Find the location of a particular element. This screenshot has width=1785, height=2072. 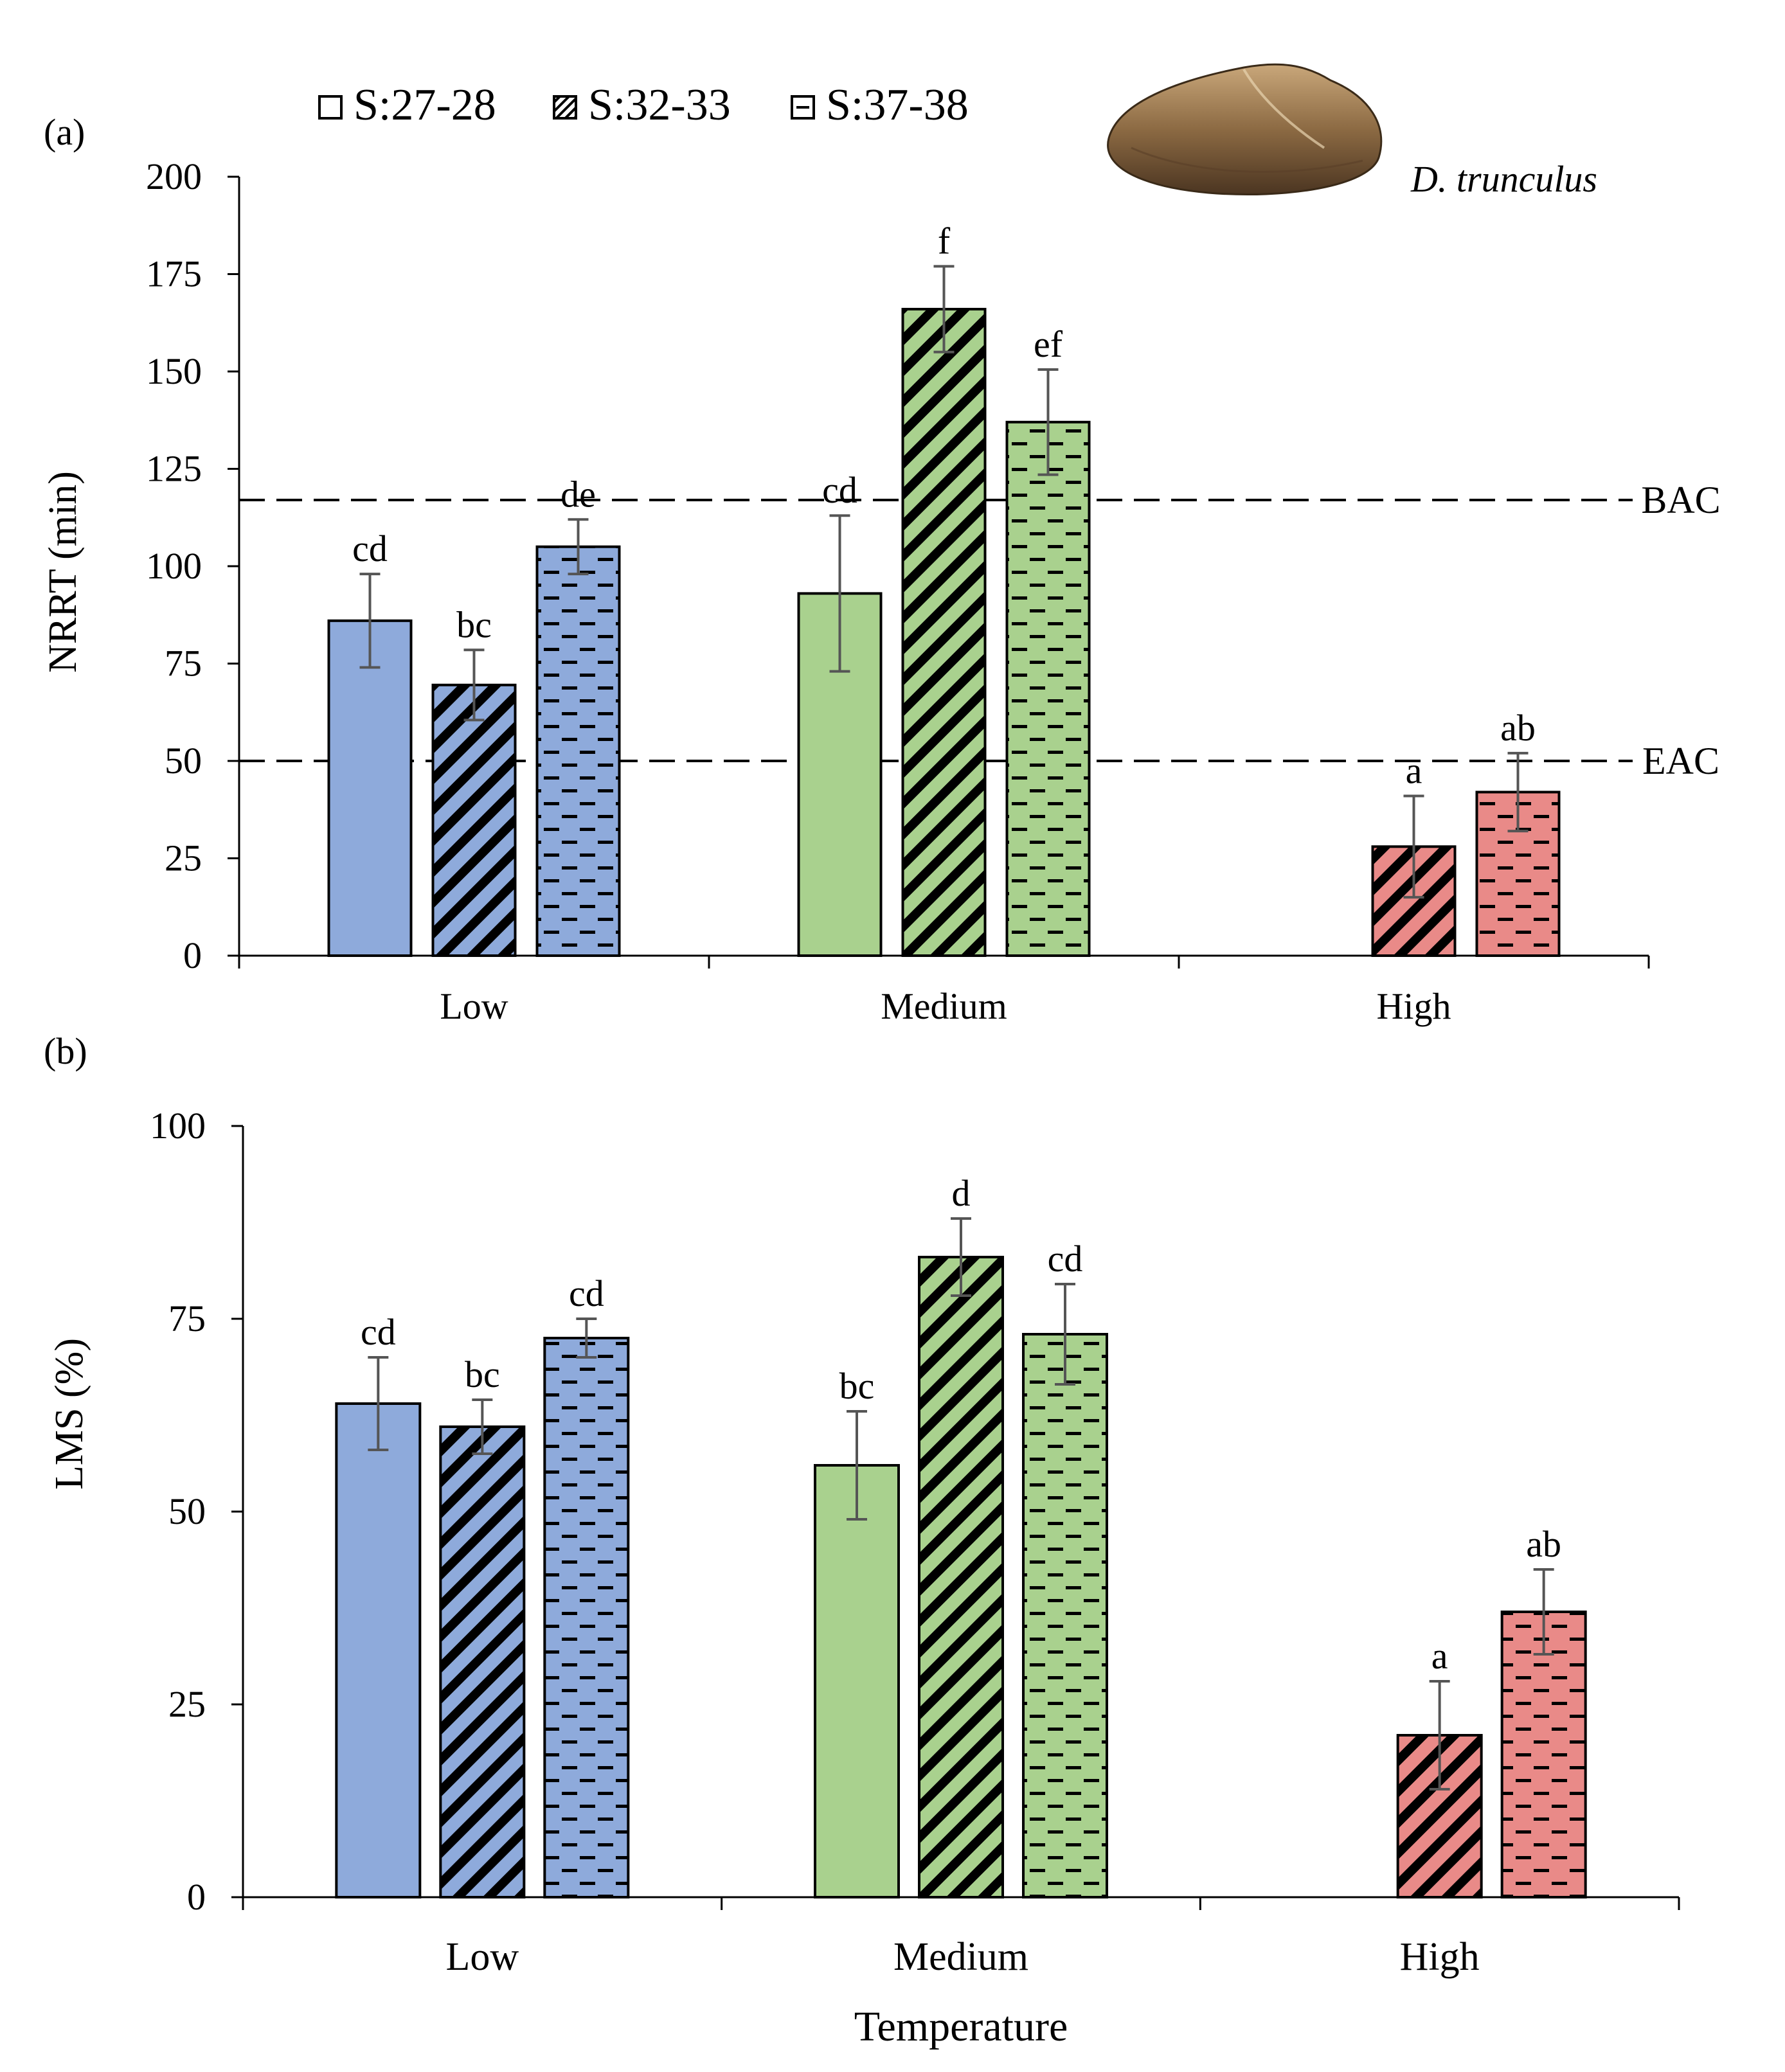

legend-label: S:27-28 is located at coordinates (425, 105).